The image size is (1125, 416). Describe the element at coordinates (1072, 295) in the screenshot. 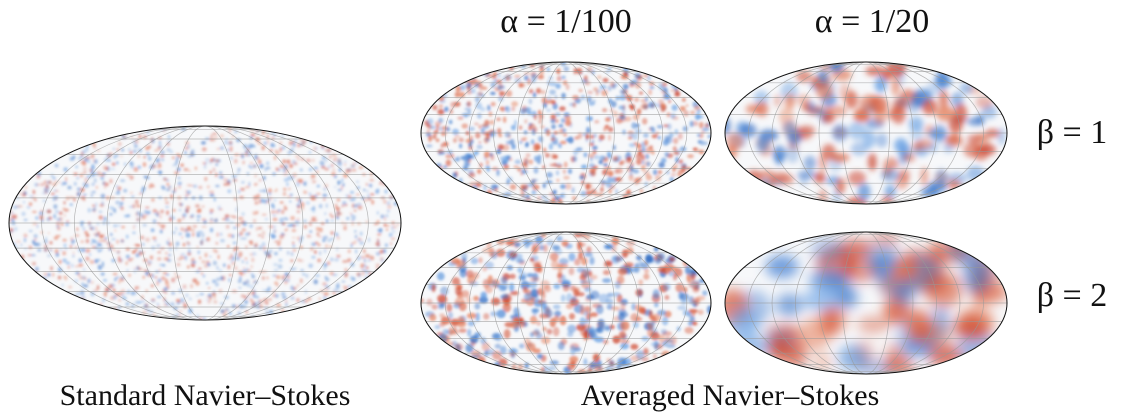

I see `row-label: β = 2` at that location.